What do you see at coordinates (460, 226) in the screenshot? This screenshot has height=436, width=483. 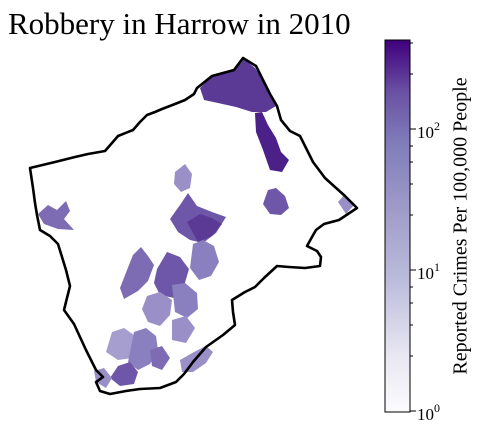 I see `colorbar-label: Reported Crimes Per 100,000 People` at bounding box center [460, 226].